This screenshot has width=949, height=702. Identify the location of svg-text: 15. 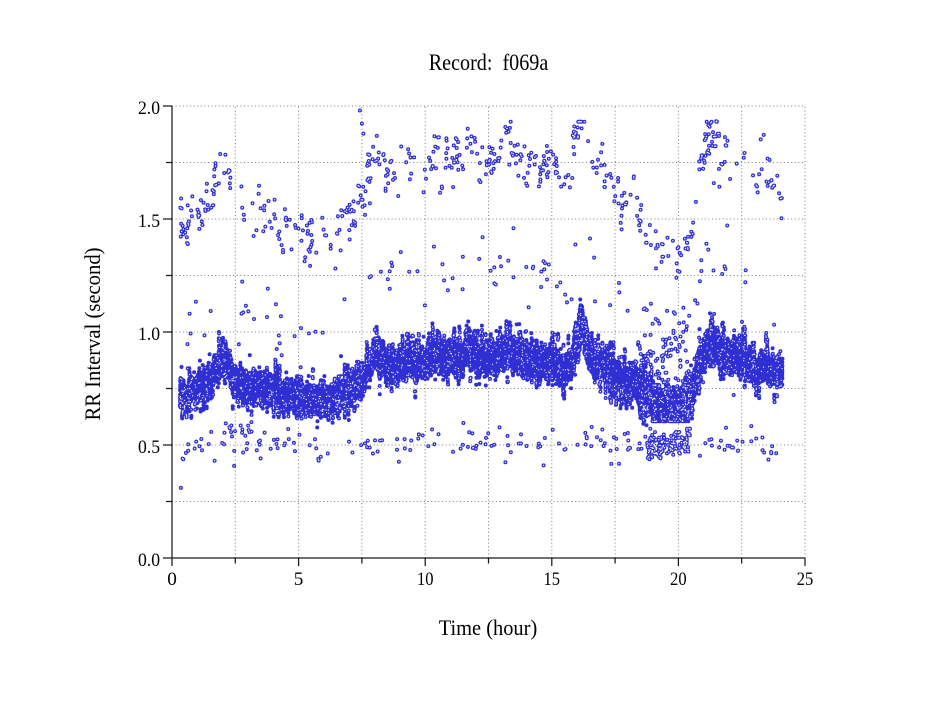
(552, 579).